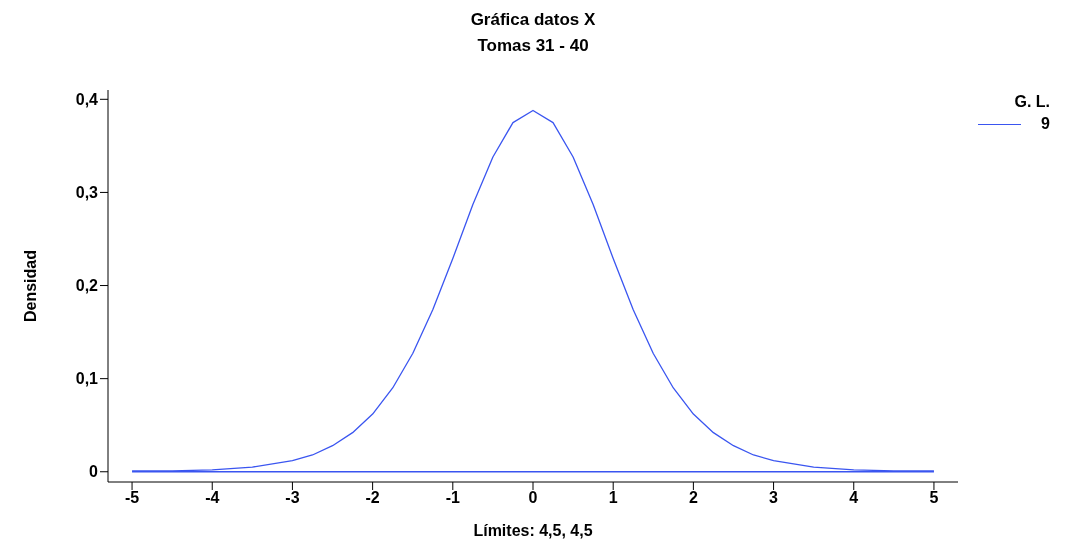 Image resolution: width=1067 pixels, height=551 pixels. I want to click on x-tick-label: -5, so click(132, 498).